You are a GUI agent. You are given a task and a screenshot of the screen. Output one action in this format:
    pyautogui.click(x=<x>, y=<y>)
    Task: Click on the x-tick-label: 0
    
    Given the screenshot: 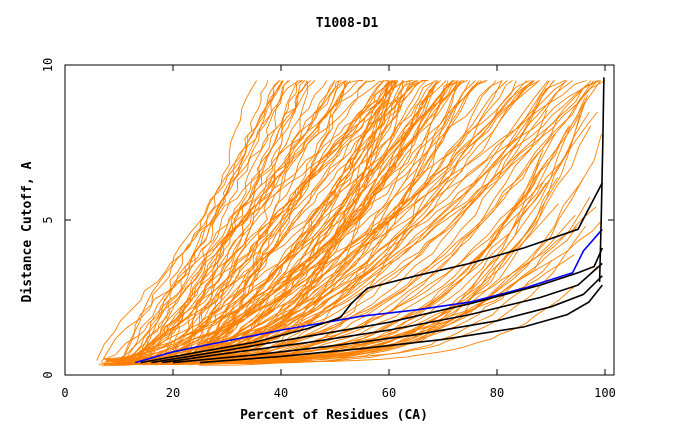 What is the action you would take?
    pyautogui.click(x=64, y=393)
    